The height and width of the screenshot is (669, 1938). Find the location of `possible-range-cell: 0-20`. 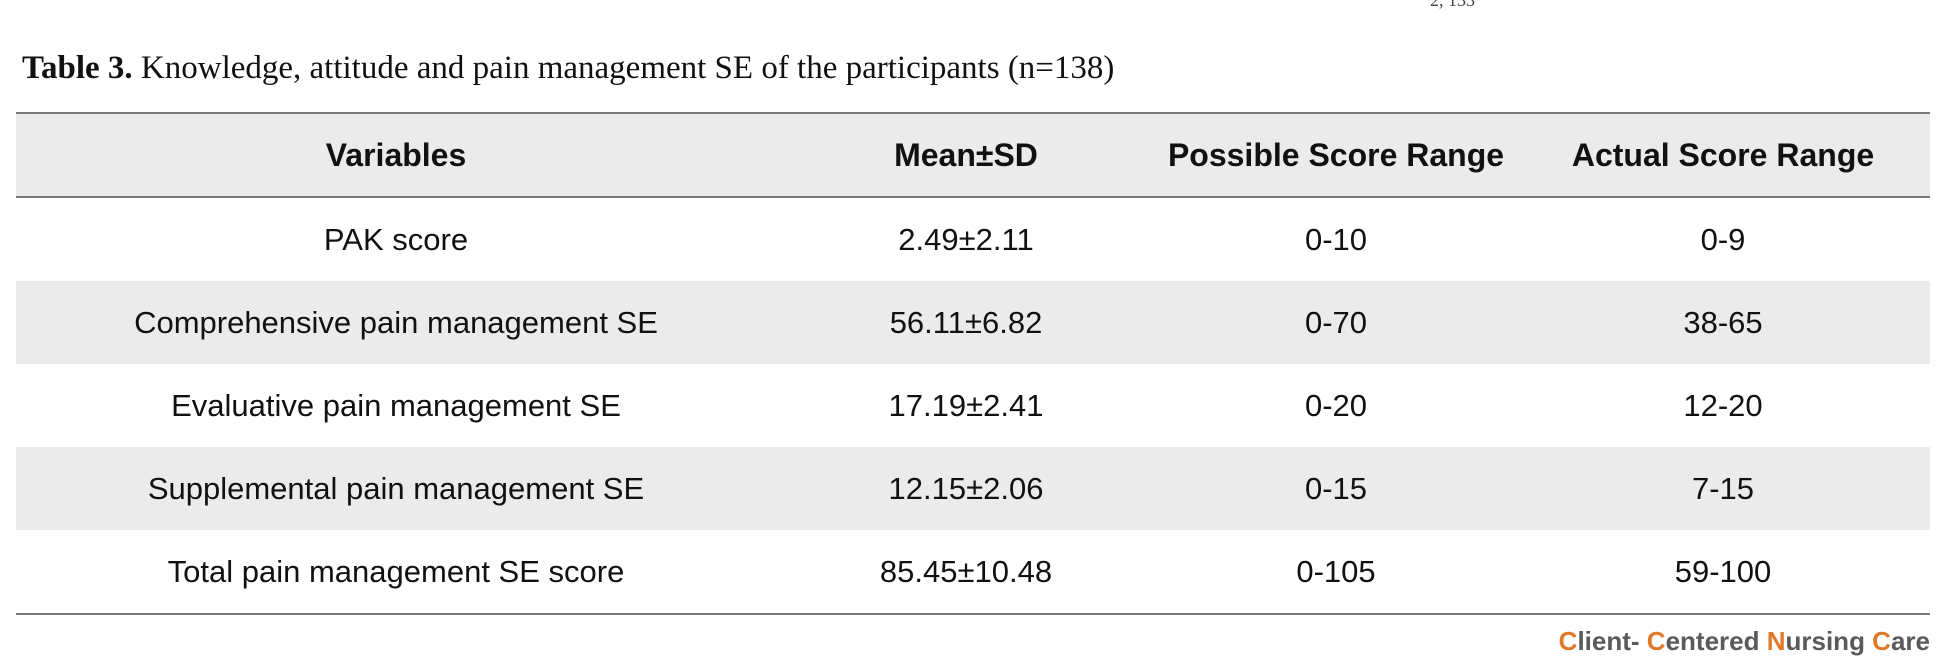

possible-range-cell: 0-20 is located at coordinates (1336, 405).